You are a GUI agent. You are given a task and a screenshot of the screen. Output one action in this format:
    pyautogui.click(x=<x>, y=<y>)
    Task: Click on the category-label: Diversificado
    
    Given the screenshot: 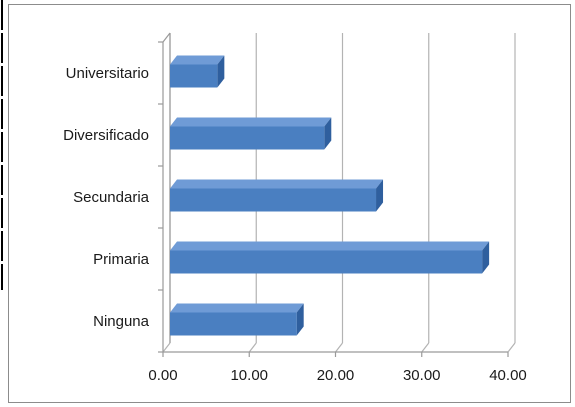 What is the action you would take?
    pyautogui.click(x=106, y=135)
    